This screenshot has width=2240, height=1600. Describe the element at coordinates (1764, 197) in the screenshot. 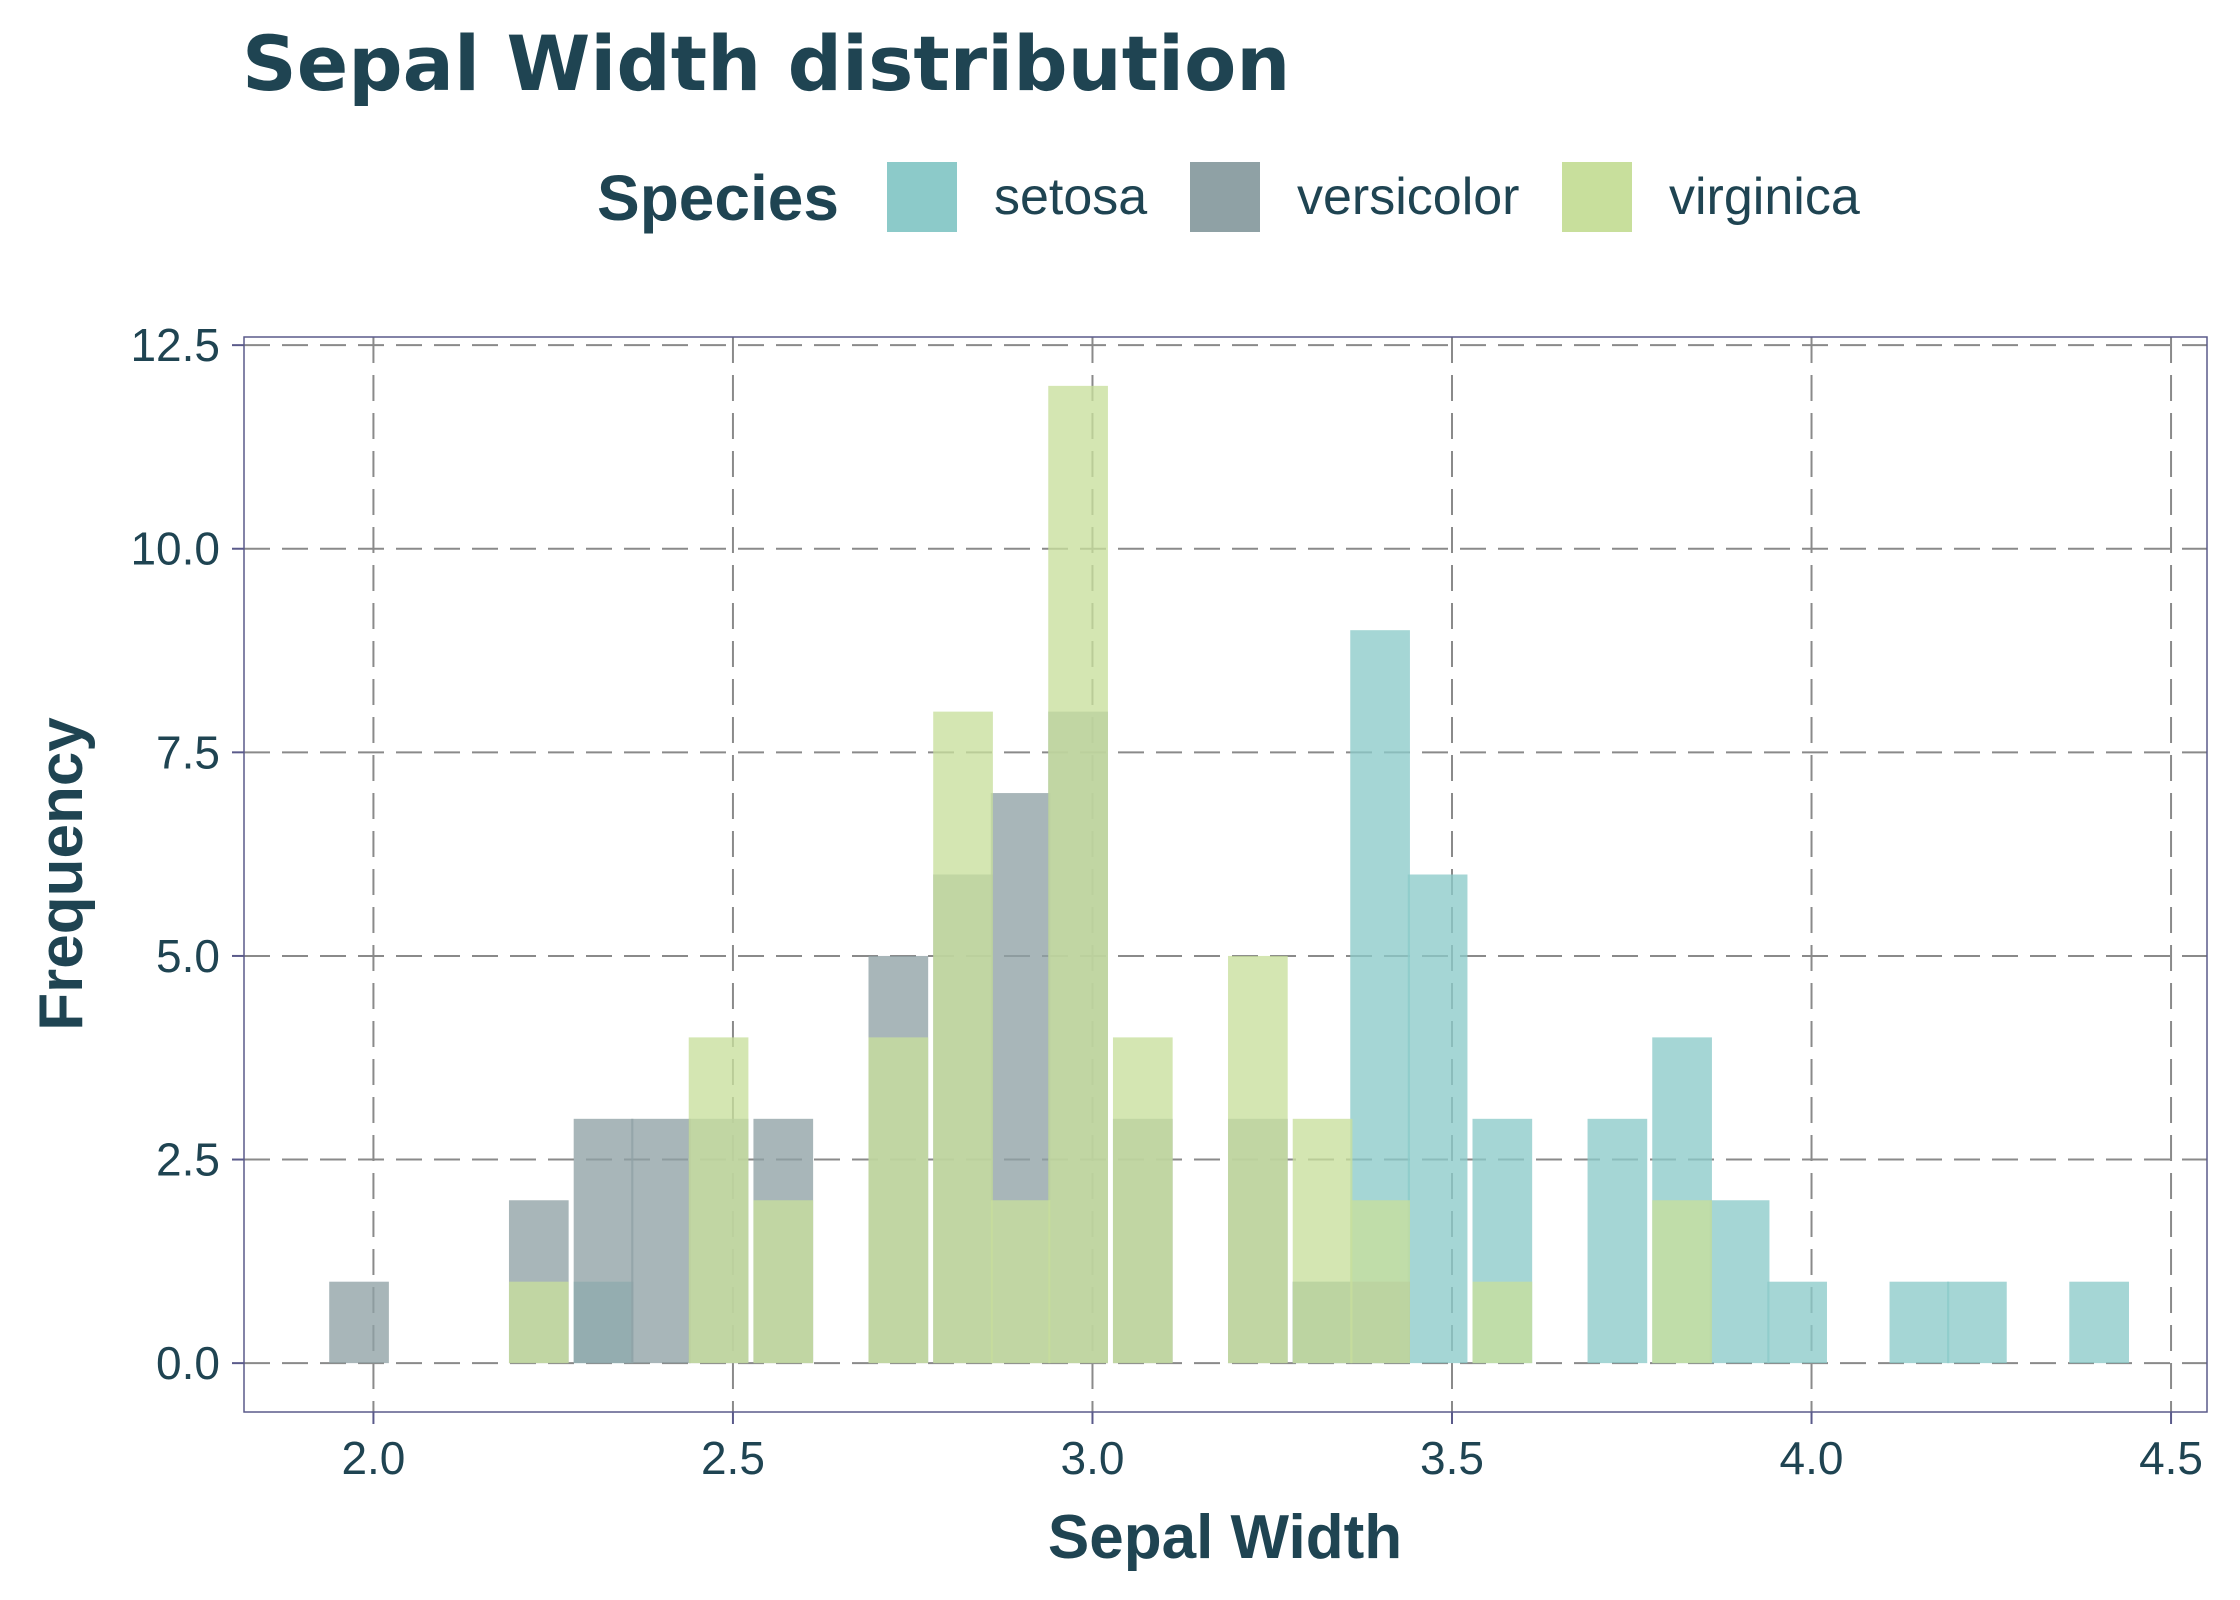

I see `legend-label-virginica: virginica` at that location.